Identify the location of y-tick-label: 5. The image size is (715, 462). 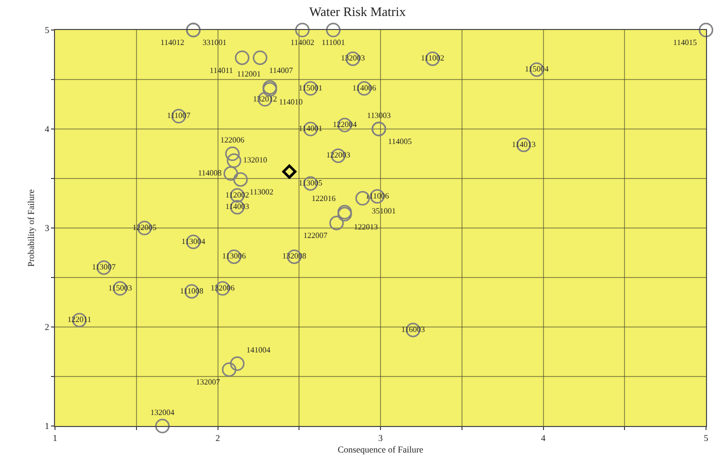
(47, 30).